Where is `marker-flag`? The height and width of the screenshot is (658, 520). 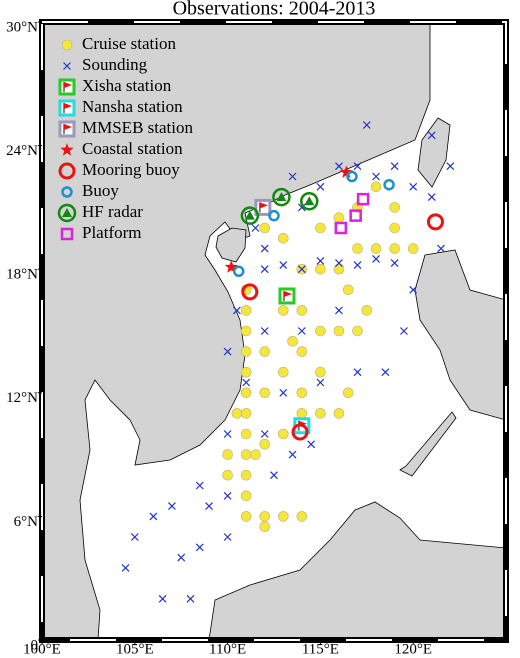
marker-flag is located at coordinates (67, 108).